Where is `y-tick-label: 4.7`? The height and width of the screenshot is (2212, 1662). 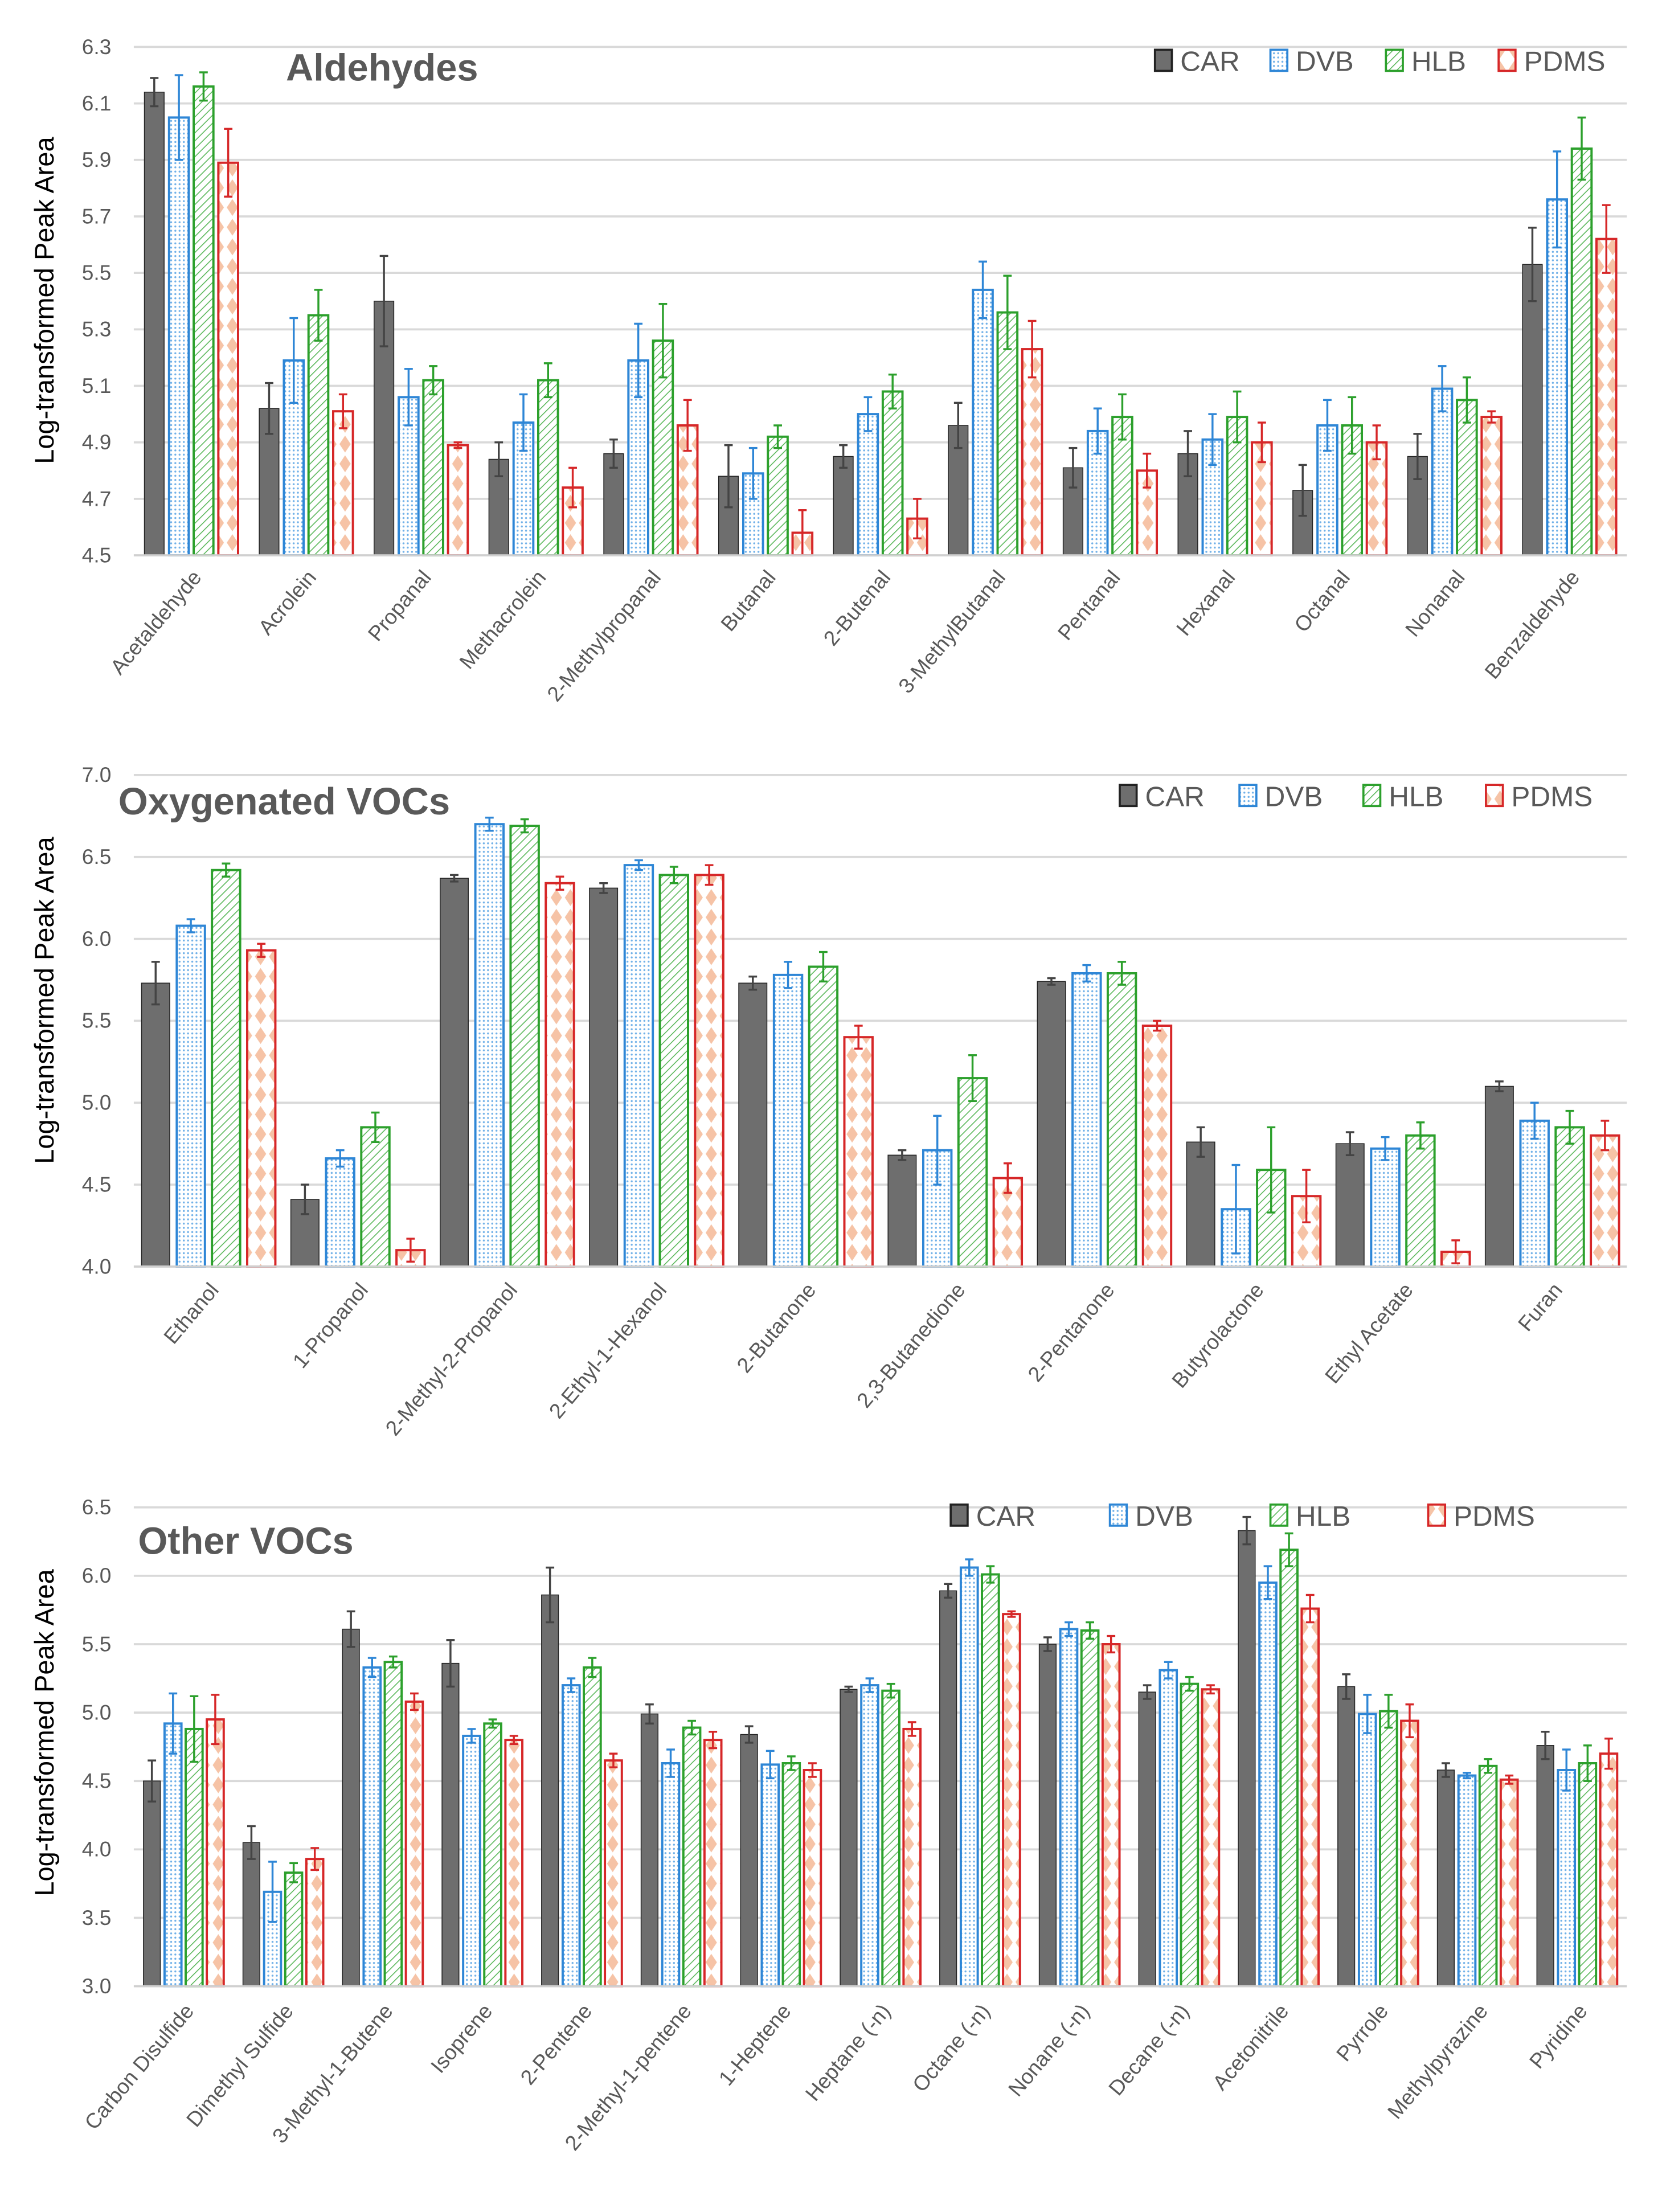
y-tick-label: 4.7 is located at coordinates (97, 498).